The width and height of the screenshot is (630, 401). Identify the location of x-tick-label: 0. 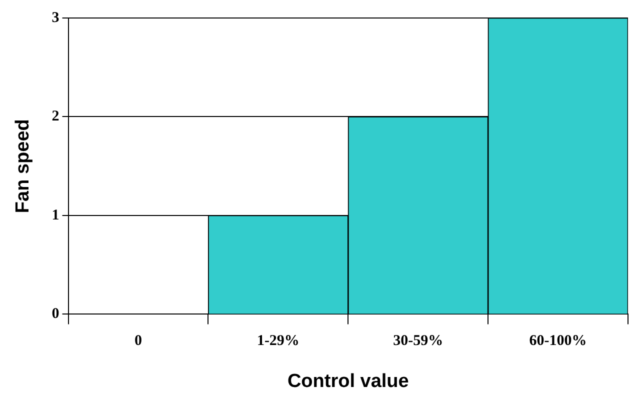
(138, 341).